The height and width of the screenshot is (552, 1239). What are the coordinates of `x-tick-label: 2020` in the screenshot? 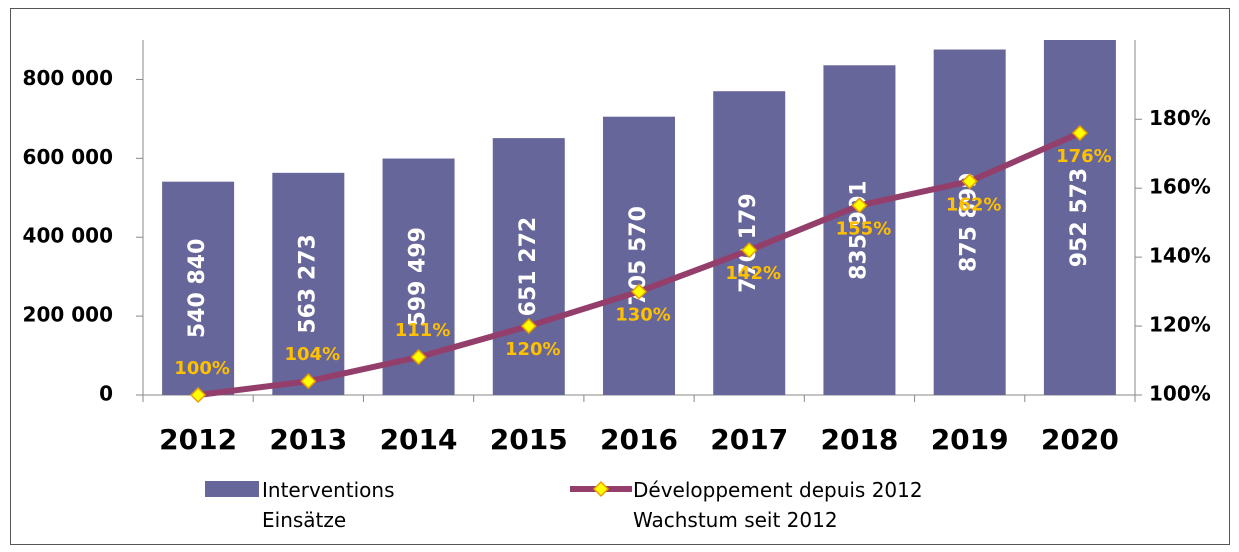 It's located at (1080, 439).